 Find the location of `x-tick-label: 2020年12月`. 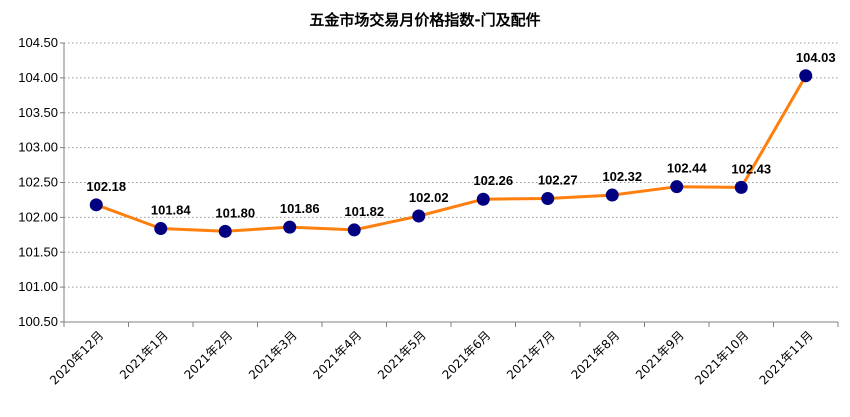

x-tick-label: 2020年12月 is located at coordinates (76, 357).